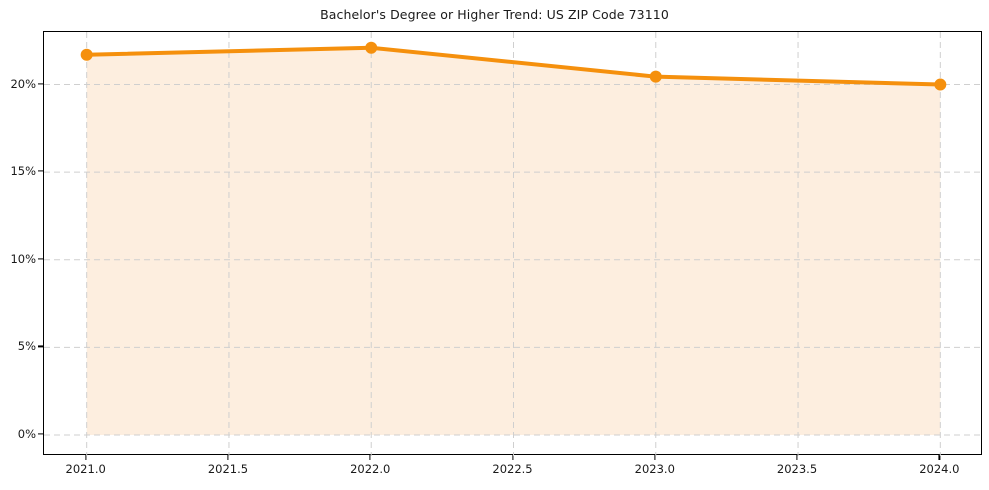 This screenshot has width=989, height=490. I want to click on y-axis-tick-label: 0%, so click(26, 433).